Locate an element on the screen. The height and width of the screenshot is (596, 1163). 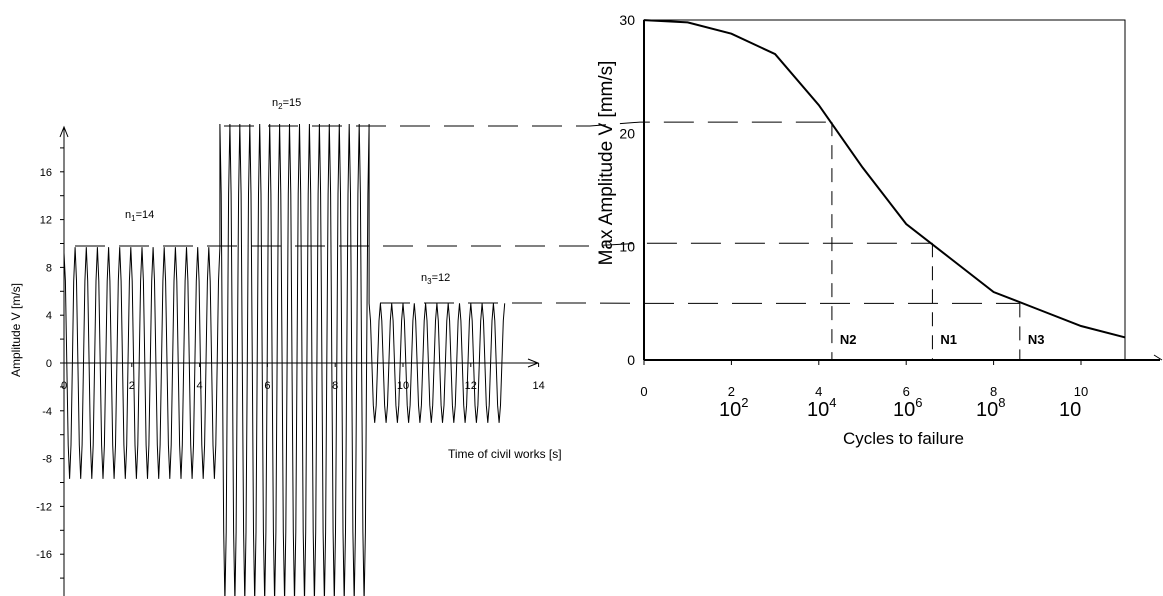
x-tick-label: 12 is located at coordinates (471, 386).